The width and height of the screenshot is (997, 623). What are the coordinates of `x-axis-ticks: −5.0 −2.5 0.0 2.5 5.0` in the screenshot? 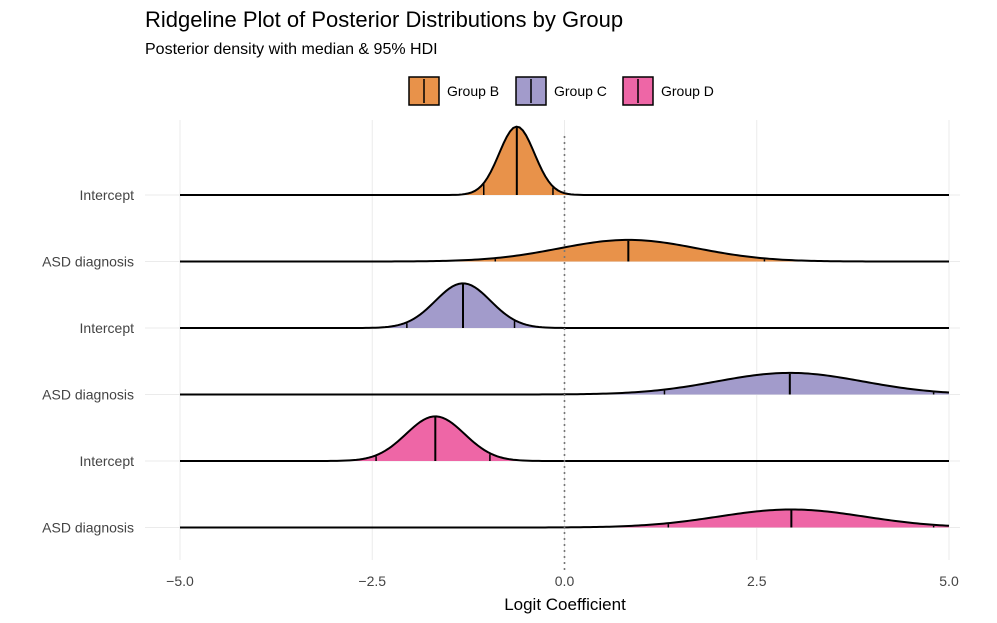 It's located at (562, 581).